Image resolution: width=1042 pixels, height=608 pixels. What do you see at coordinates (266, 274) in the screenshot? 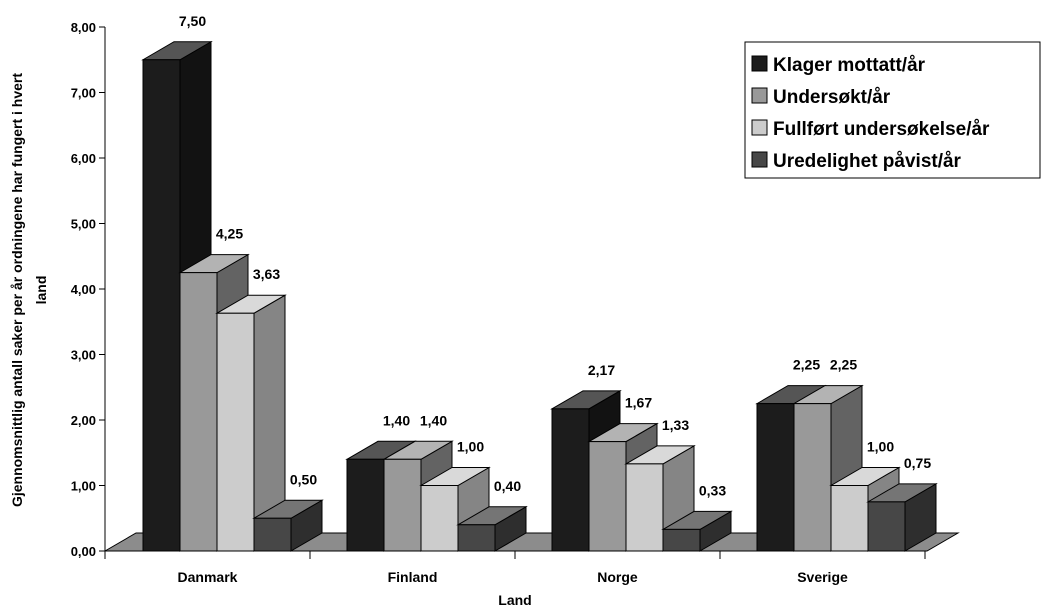
I see `data-label: 3,63` at bounding box center [266, 274].